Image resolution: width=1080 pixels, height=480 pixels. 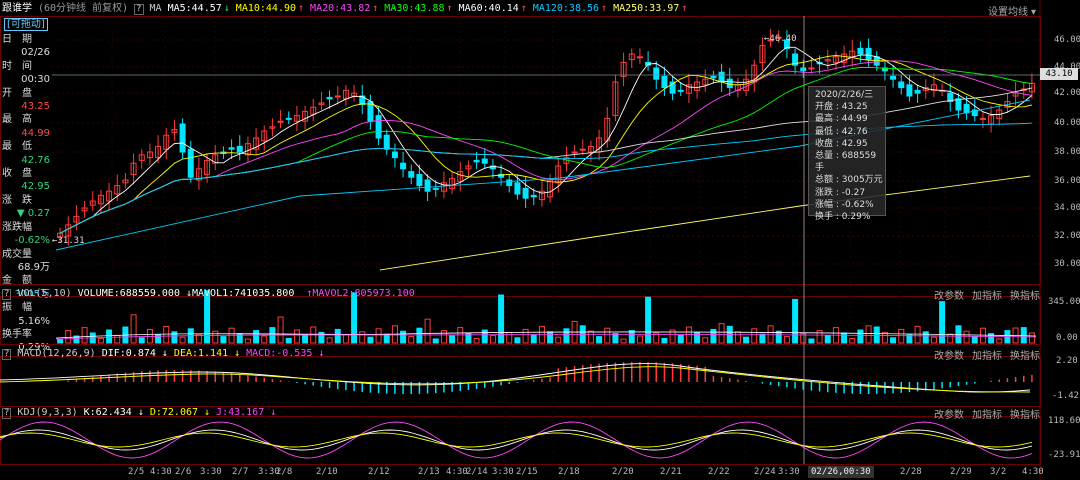 What do you see at coordinates (17, 254) in the screenshot?
I see `info-row-16: 成交量` at bounding box center [17, 254].